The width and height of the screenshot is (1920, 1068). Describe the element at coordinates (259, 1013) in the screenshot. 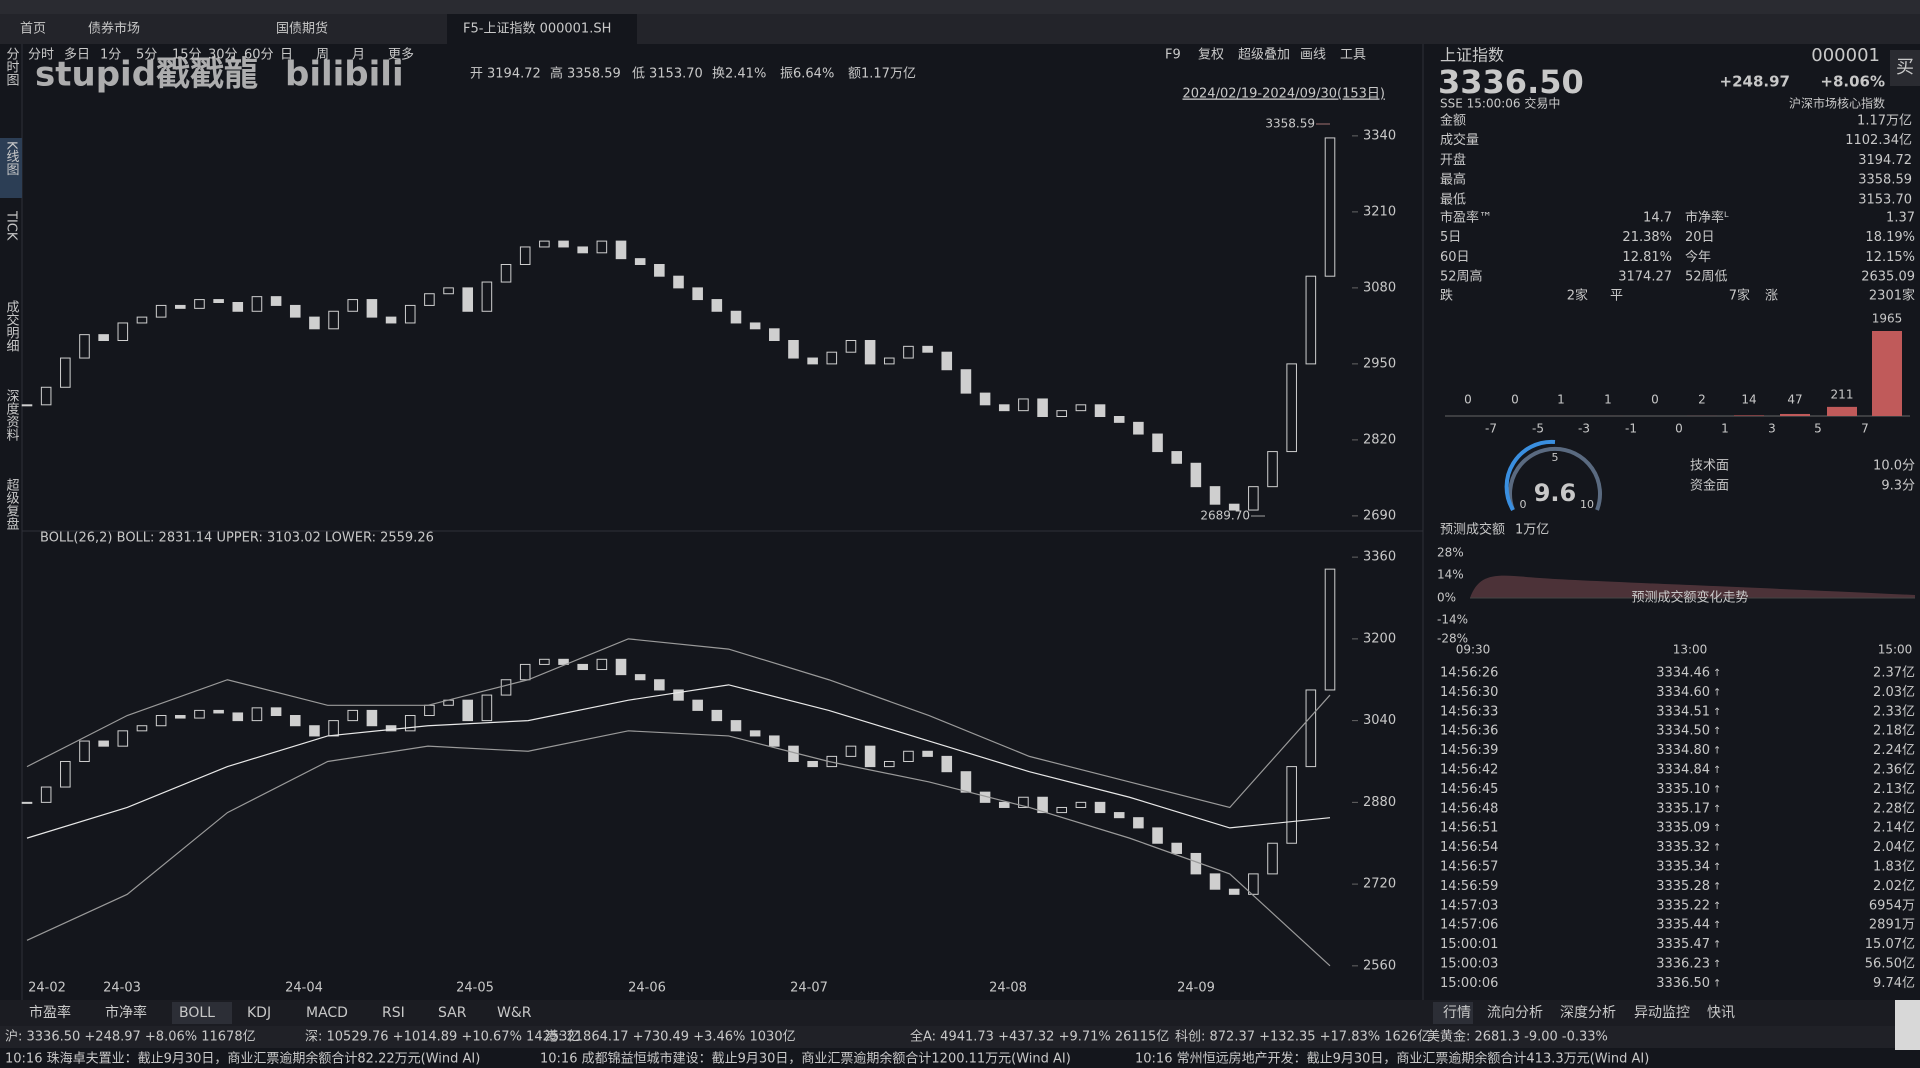

I see `indicator-tab: KDJ` at that location.